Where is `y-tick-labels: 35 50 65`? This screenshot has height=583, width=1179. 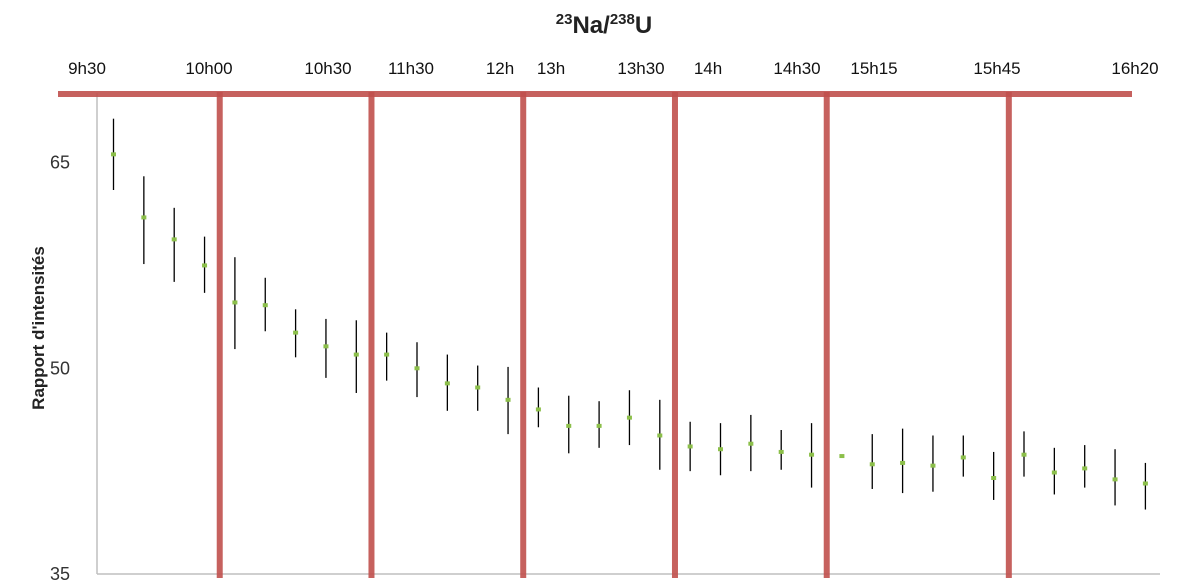 y-tick-labels: 35 50 65 is located at coordinates (60, 368).